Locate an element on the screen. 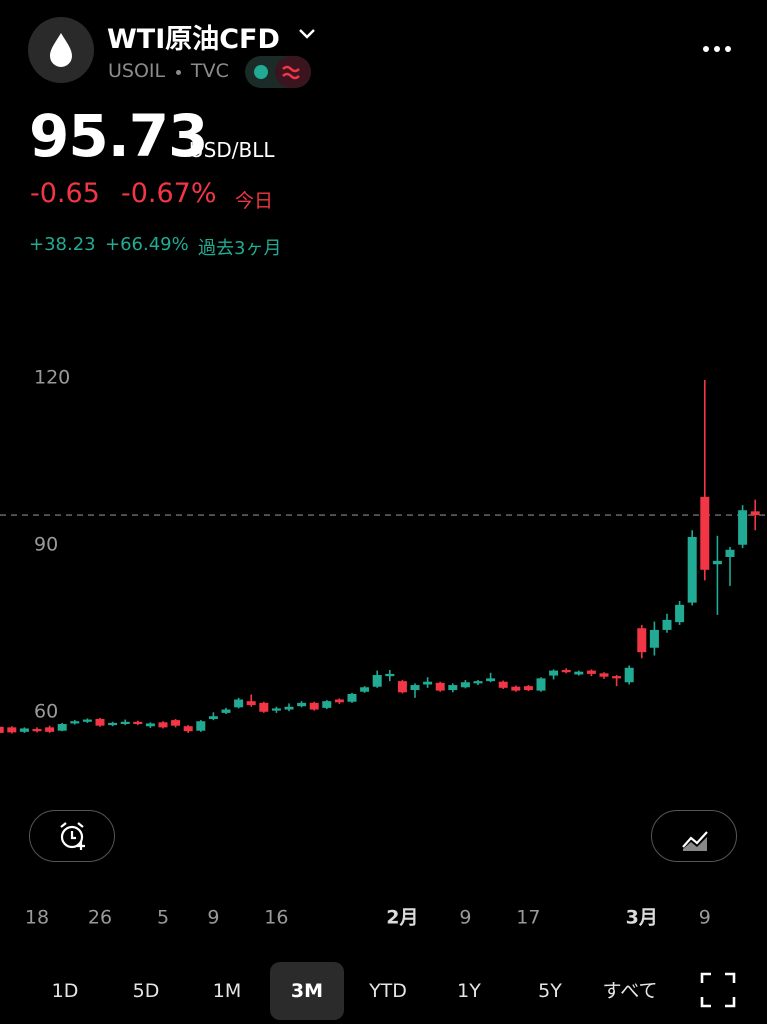 The width and height of the screenshot is (767, 1024). range-tab: 5D is located at coordinates (146, 991).